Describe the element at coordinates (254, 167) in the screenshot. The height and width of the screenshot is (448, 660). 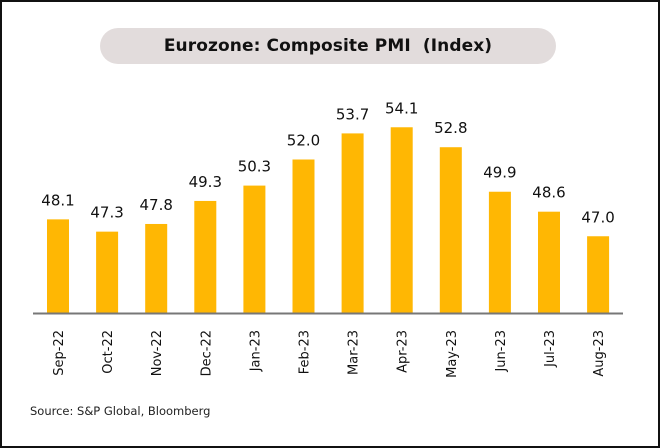
I see `value-label: 50.3` at that location.